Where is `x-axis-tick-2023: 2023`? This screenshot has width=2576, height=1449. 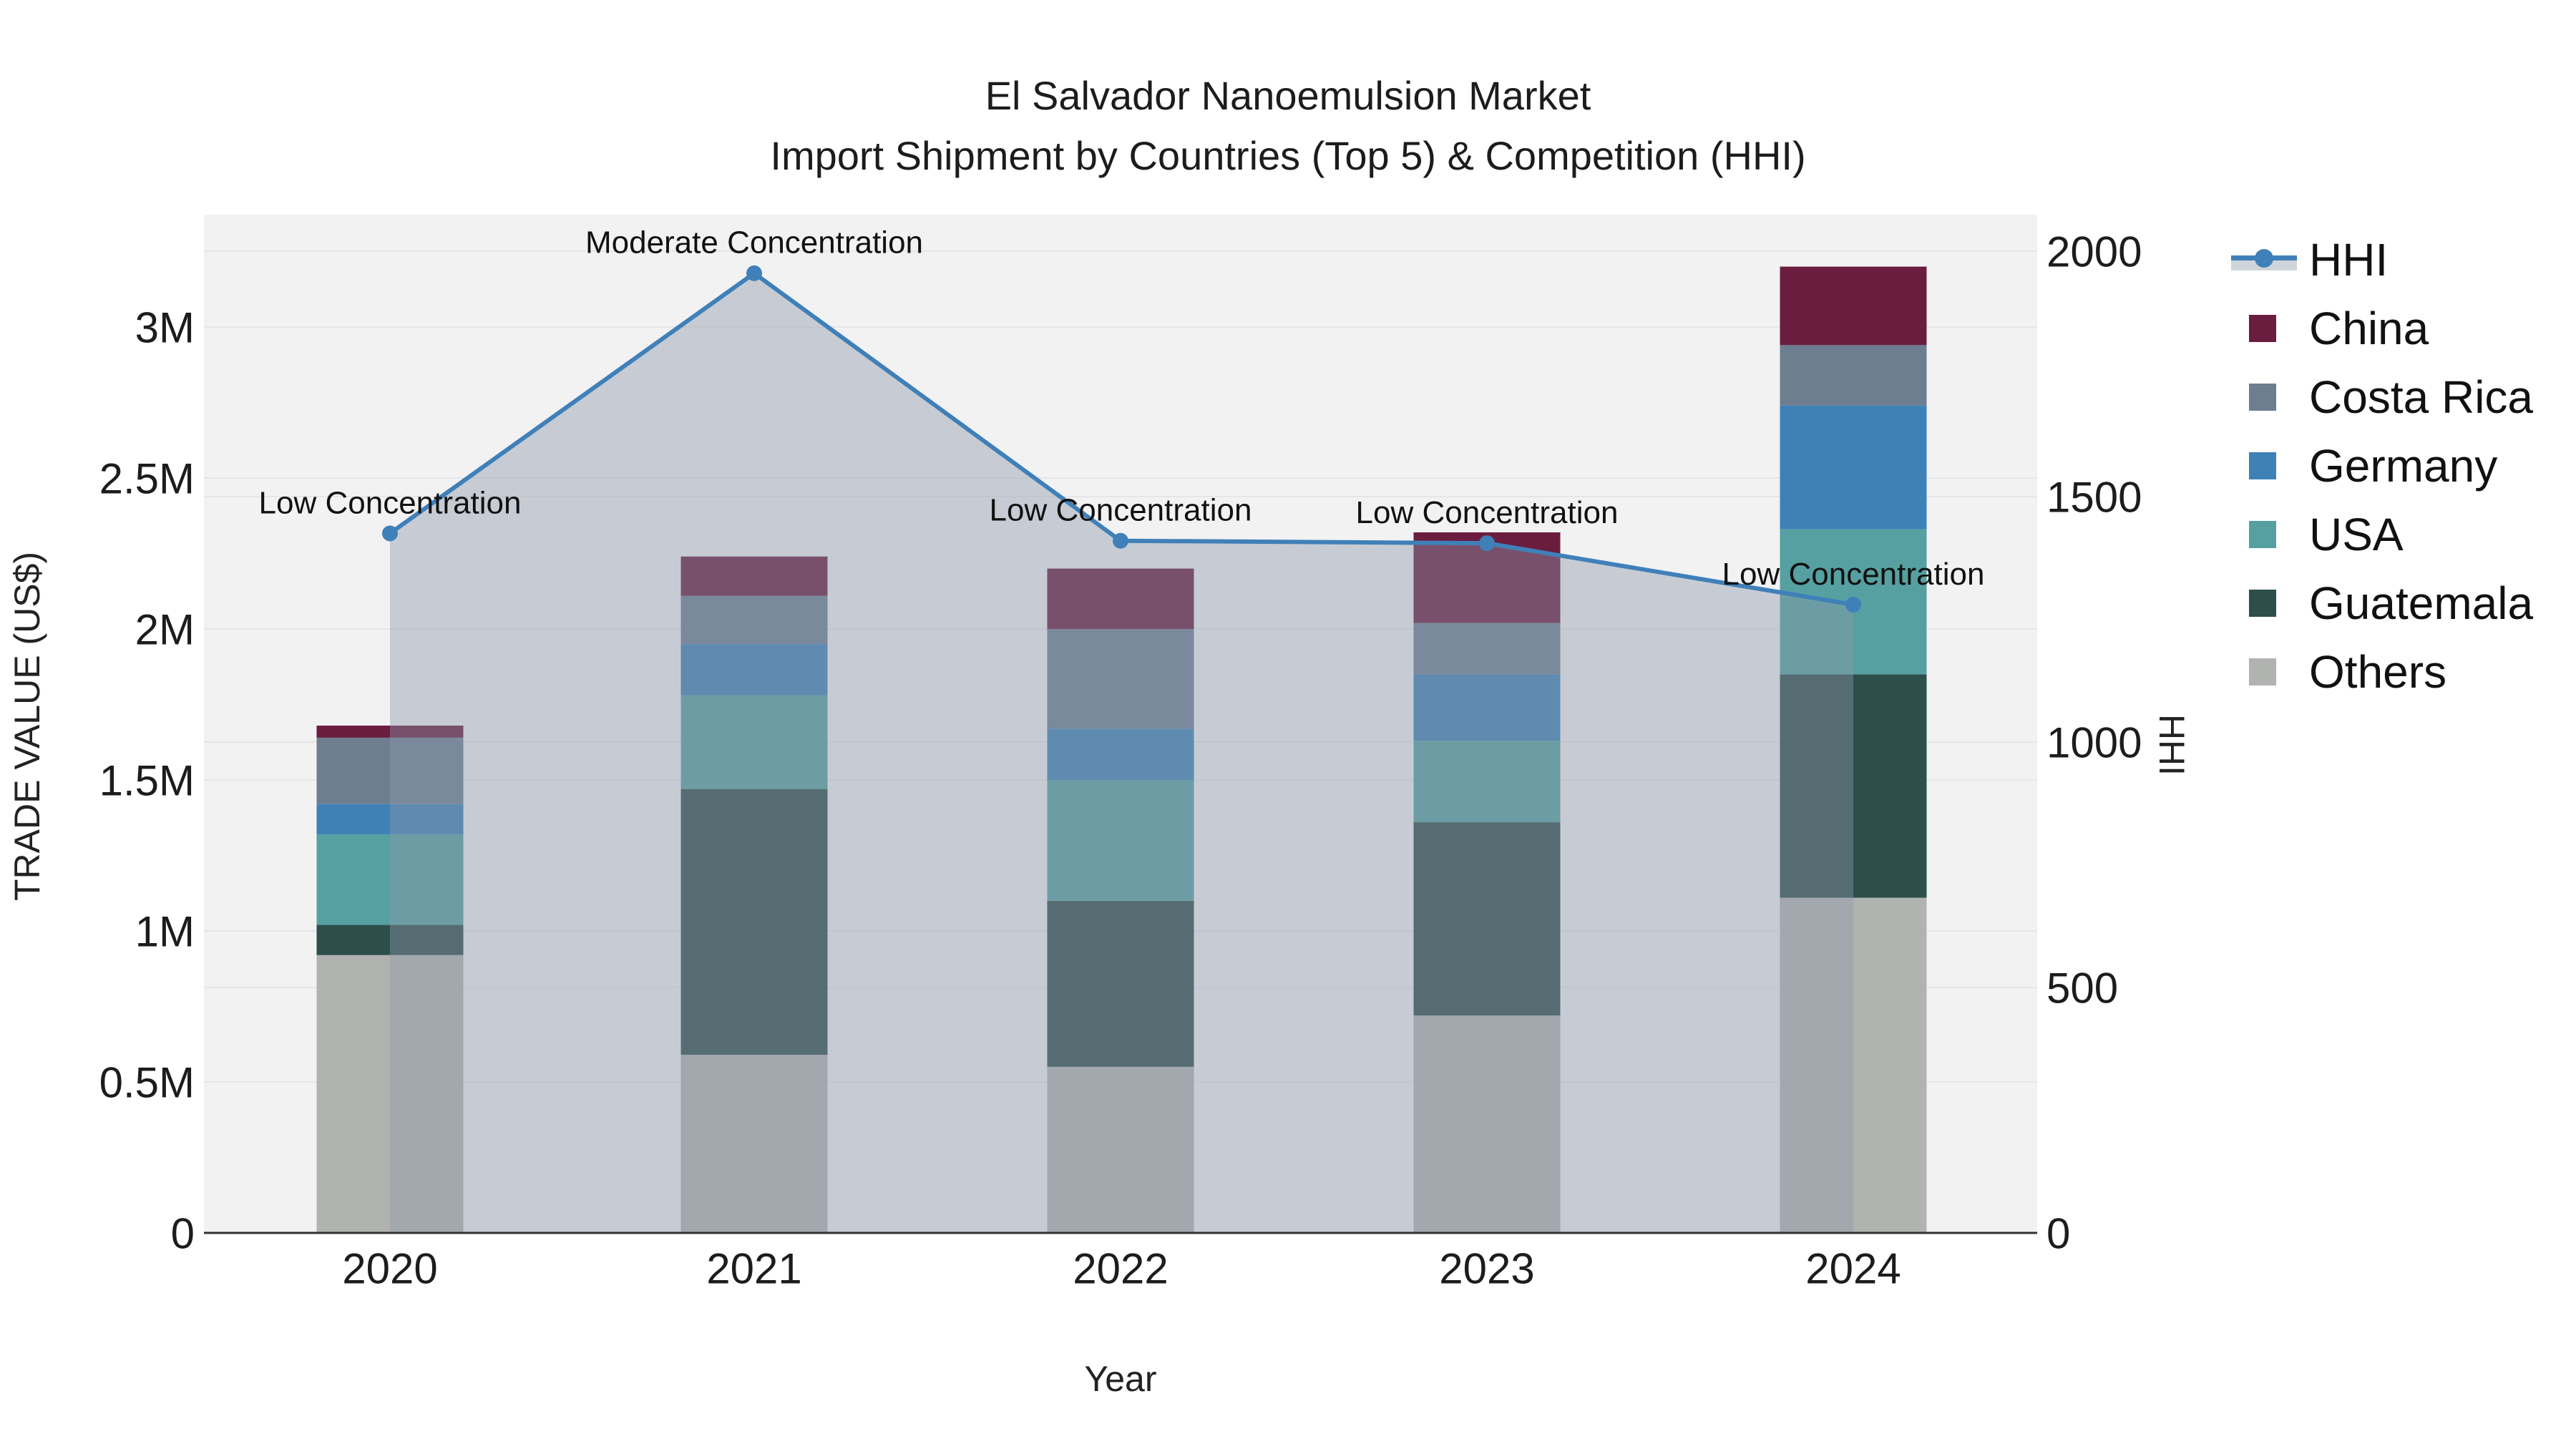 x-axis-tick-2023: 2023 is located at coordinates (1486, 1269).